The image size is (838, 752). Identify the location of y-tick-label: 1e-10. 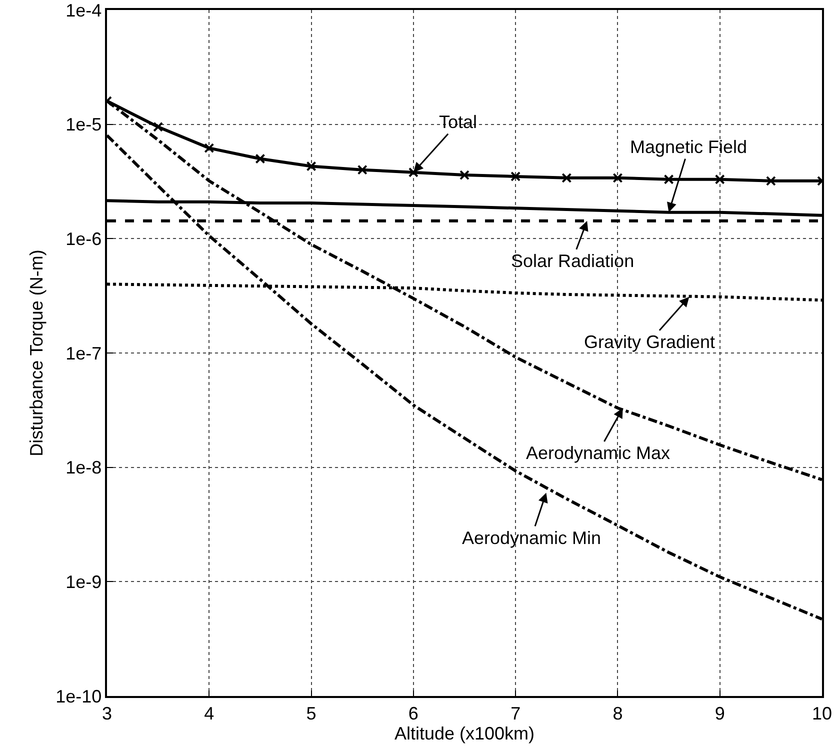
(79, 696).